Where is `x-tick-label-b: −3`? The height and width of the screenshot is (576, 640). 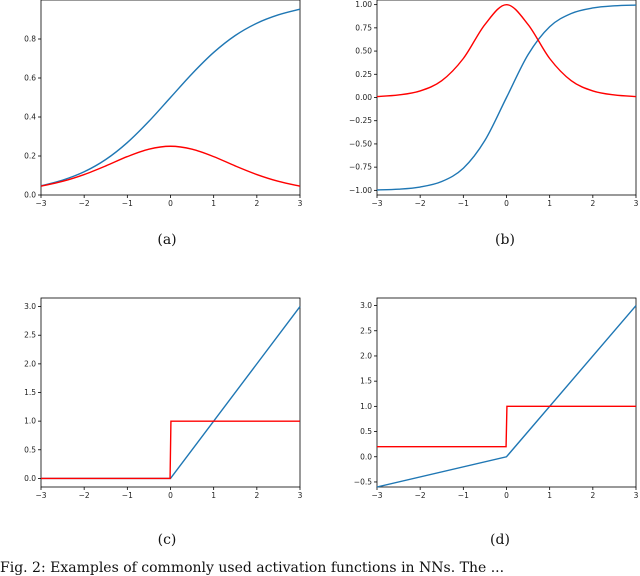
x-tick-label-b: −3 is located at coordinates (376, 203).